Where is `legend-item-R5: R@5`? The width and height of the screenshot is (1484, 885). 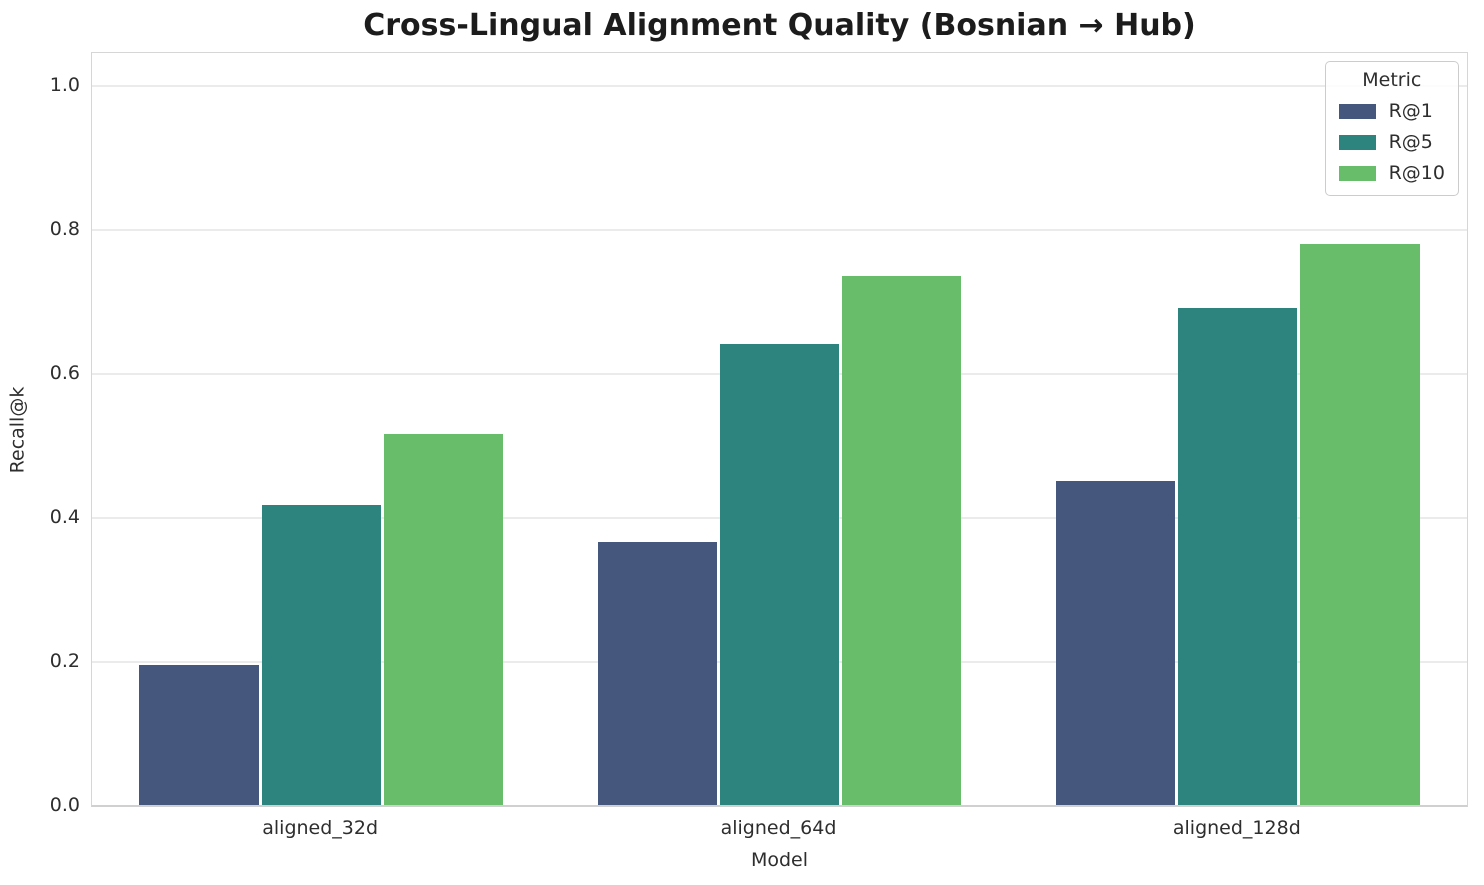 legend-item-R5: R@5 is located at coordinates (1391, 142).